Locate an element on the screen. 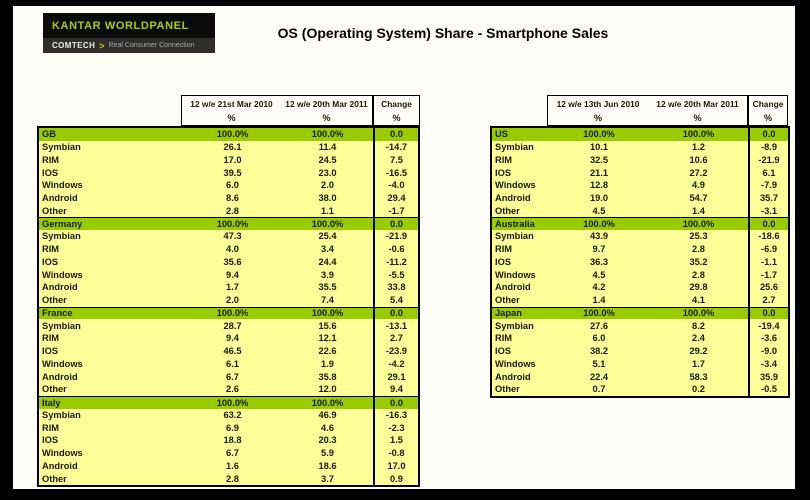 The image size is (810, 500). value-cell: 4.5 is located at coordinates (599, 274).